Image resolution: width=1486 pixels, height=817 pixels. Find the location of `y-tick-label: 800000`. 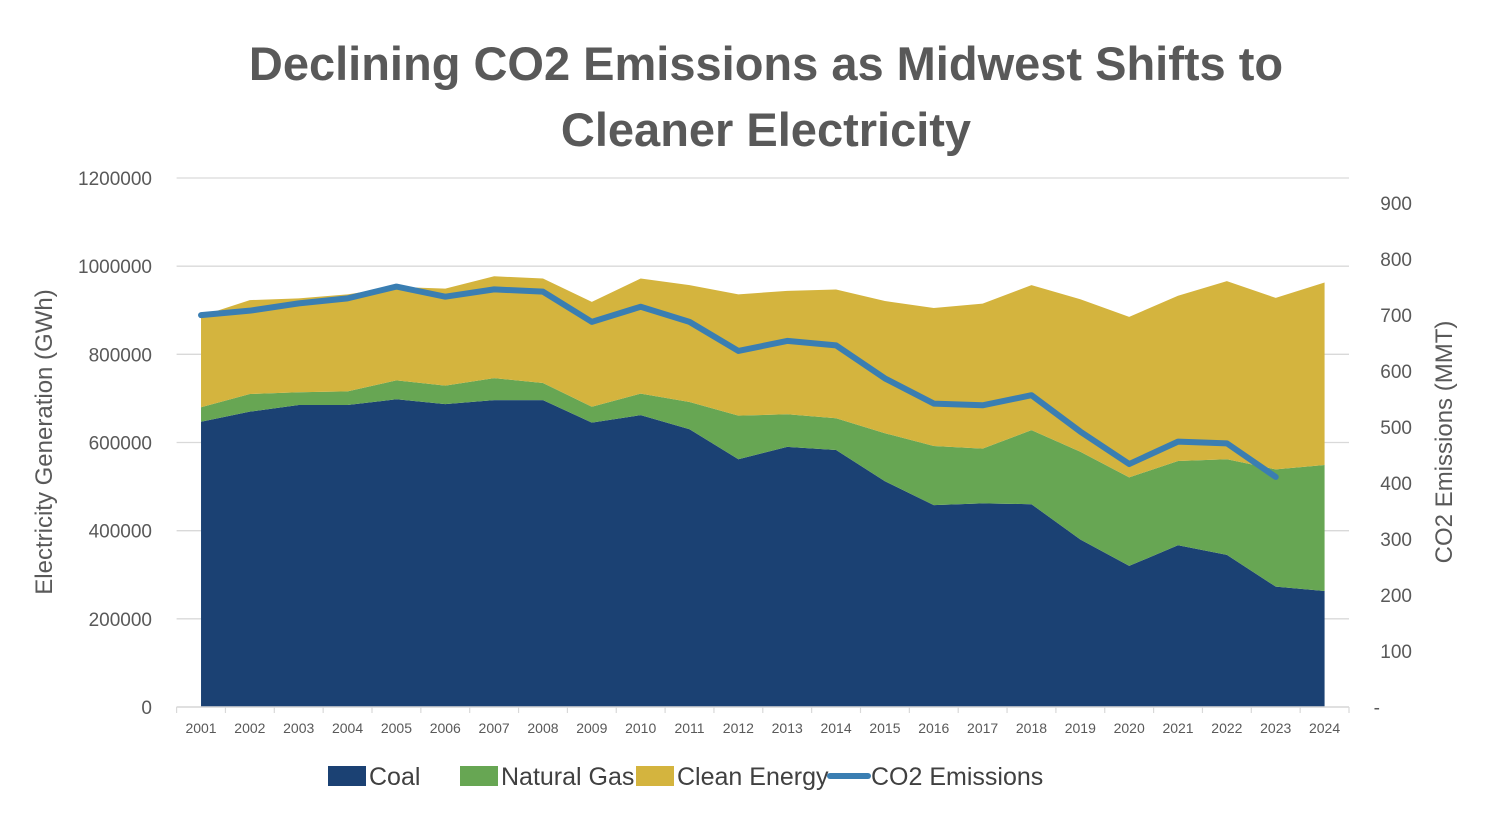

y-tick-label: 800000 is located at coordinates (120, 355).